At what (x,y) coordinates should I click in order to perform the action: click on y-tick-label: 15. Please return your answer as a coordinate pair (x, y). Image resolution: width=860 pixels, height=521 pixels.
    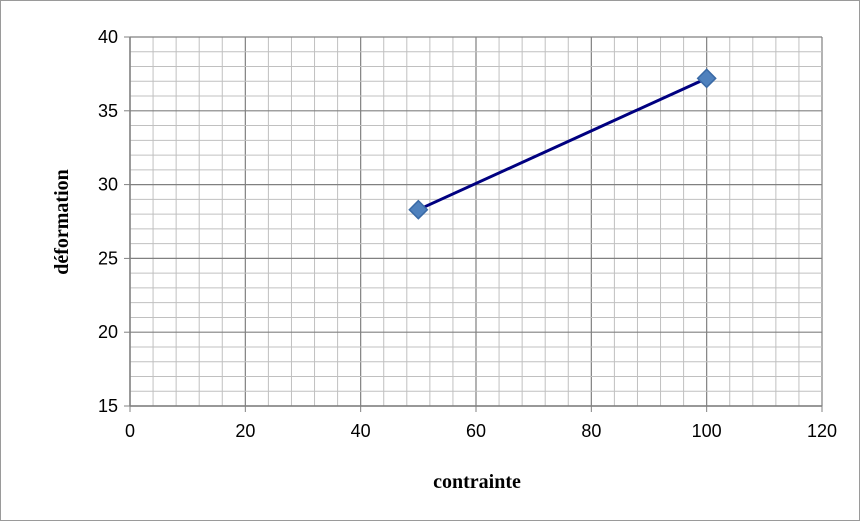
    Looking at the image, I should click on (108, 406).